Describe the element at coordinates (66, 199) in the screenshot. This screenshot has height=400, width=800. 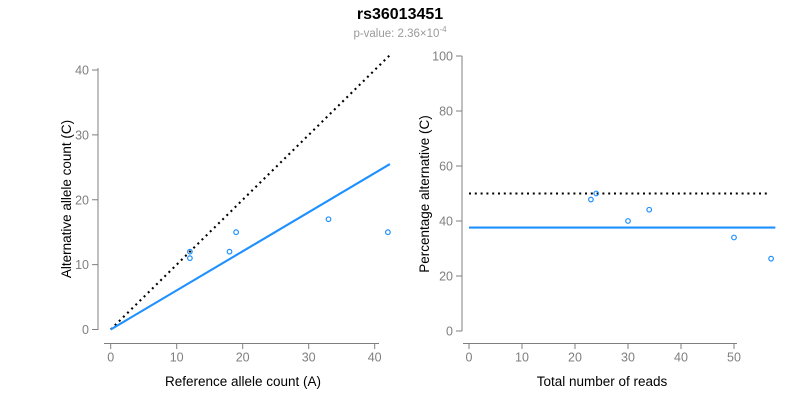
I see `left-y-axis-label: Alternative allele count (C)` at that location.